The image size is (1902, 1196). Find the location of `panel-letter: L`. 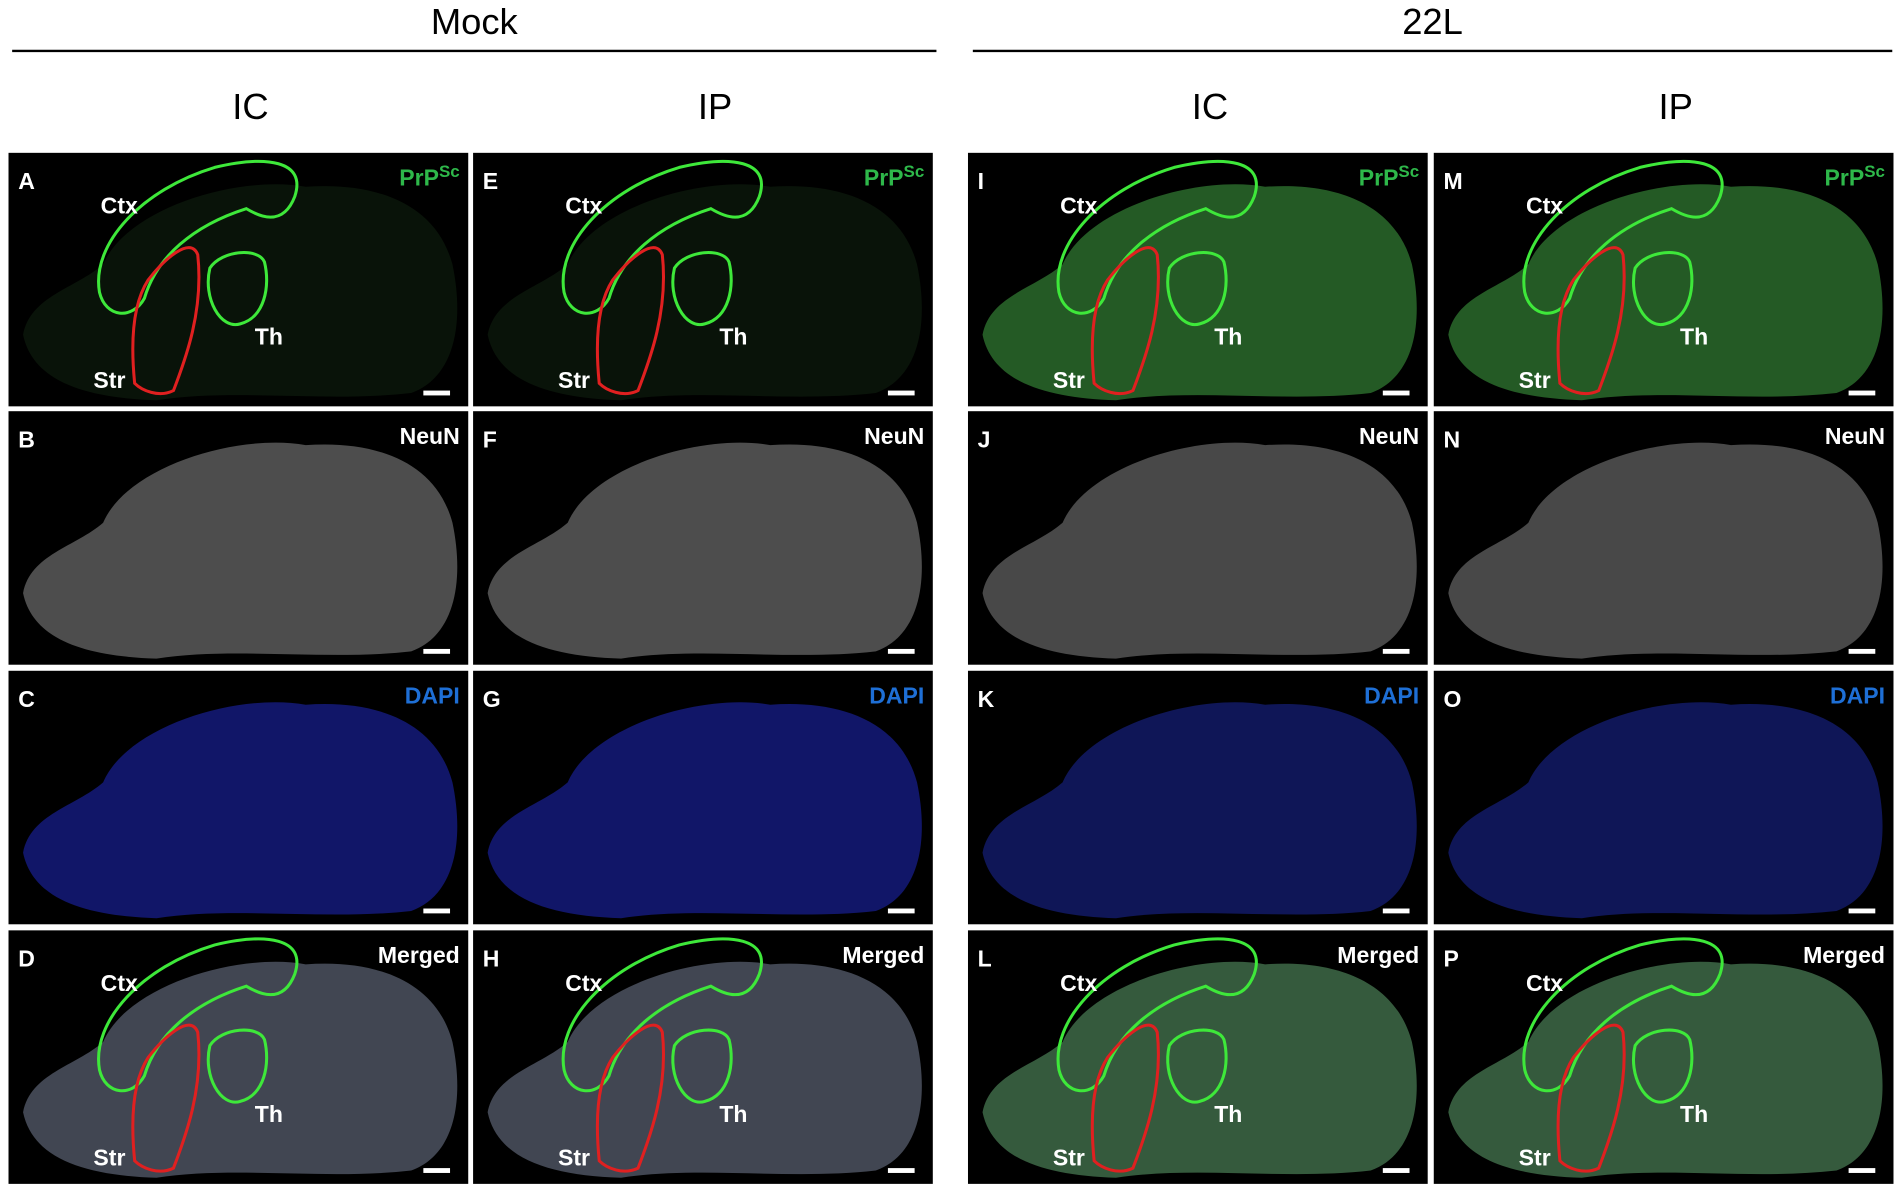

panel-letter: L is located at coordinates (985, 959).